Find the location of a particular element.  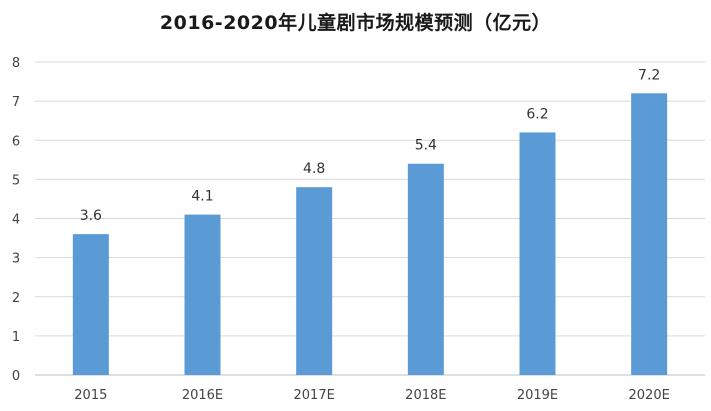

y-tick-label: 4 is located at coordinates (16, 220).